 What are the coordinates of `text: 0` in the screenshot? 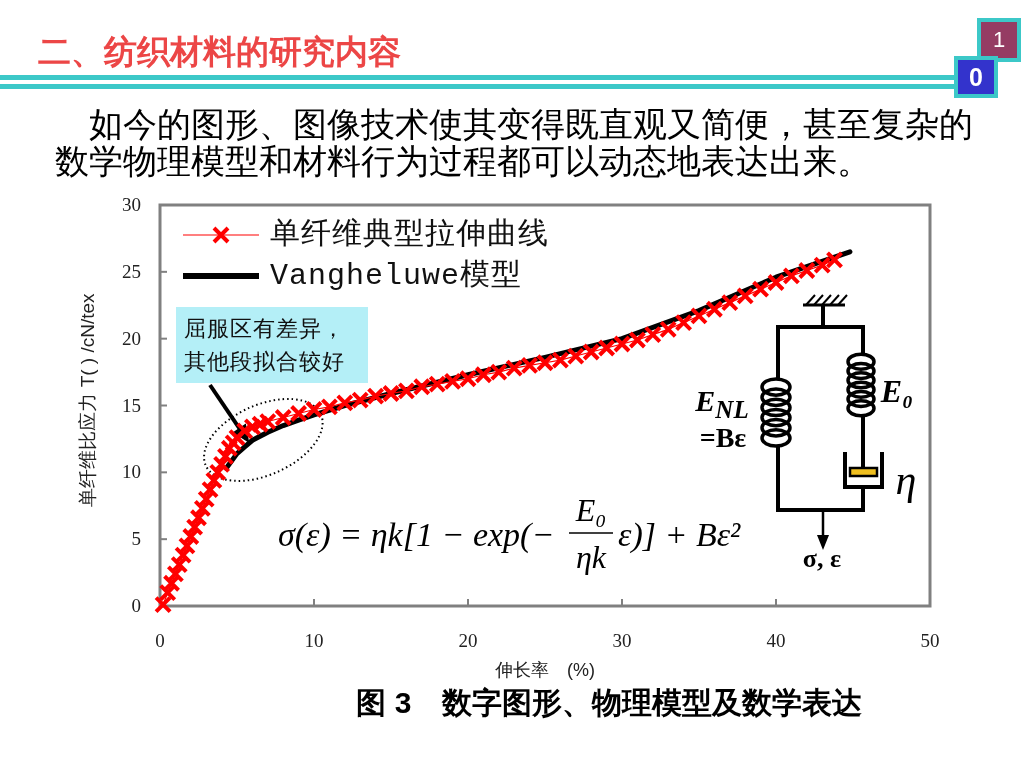 It's located at (976, 77).